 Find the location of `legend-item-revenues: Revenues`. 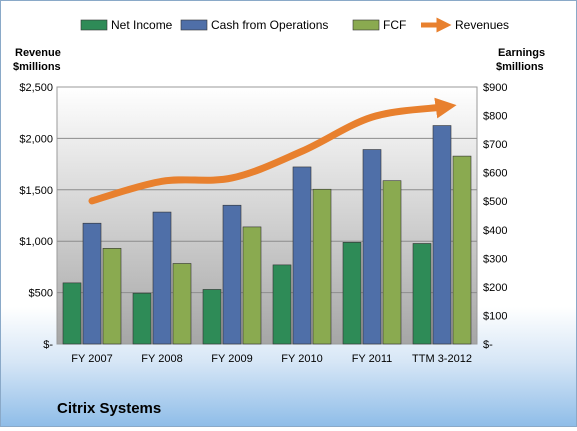

legend-item-revenues: Revenues is located at coordinates (465, 25).